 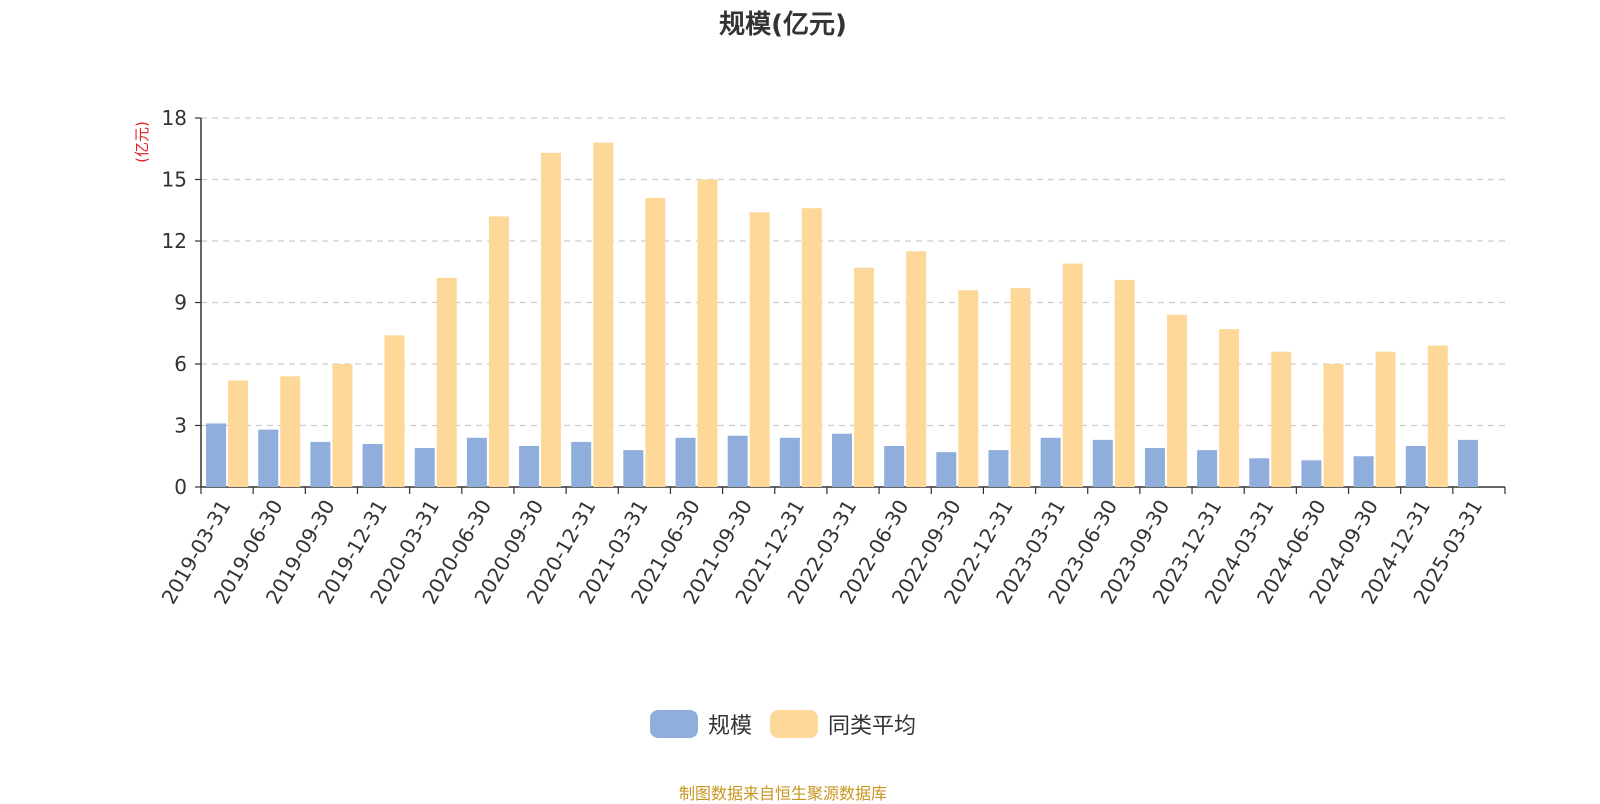 I want to click on y-tick-label: 9, so click(x=180, y=303).